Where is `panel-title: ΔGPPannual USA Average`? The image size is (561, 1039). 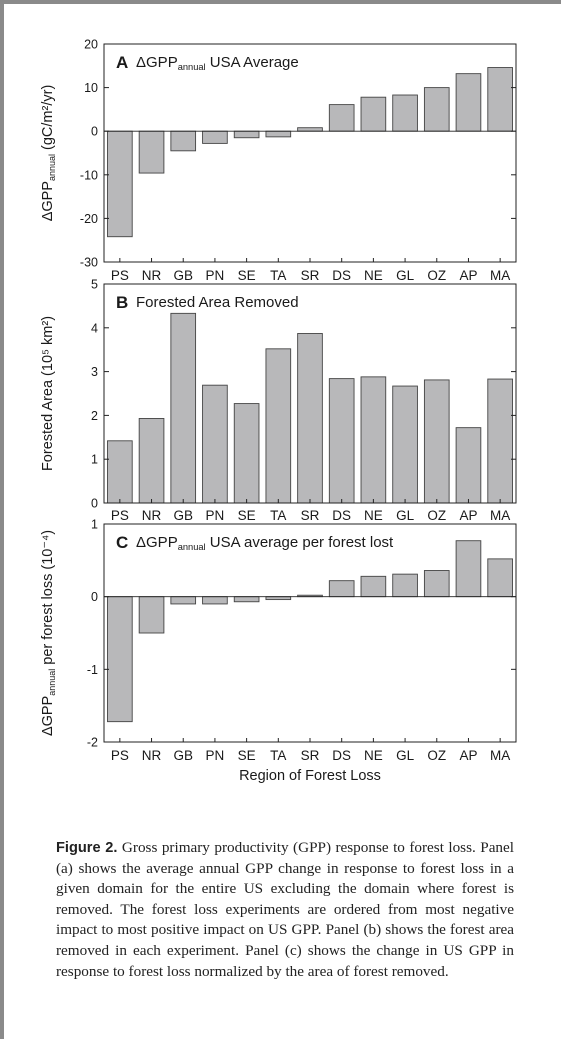
panel-title: ΔGPPannual USA Average is located at coordinates (217, 63).